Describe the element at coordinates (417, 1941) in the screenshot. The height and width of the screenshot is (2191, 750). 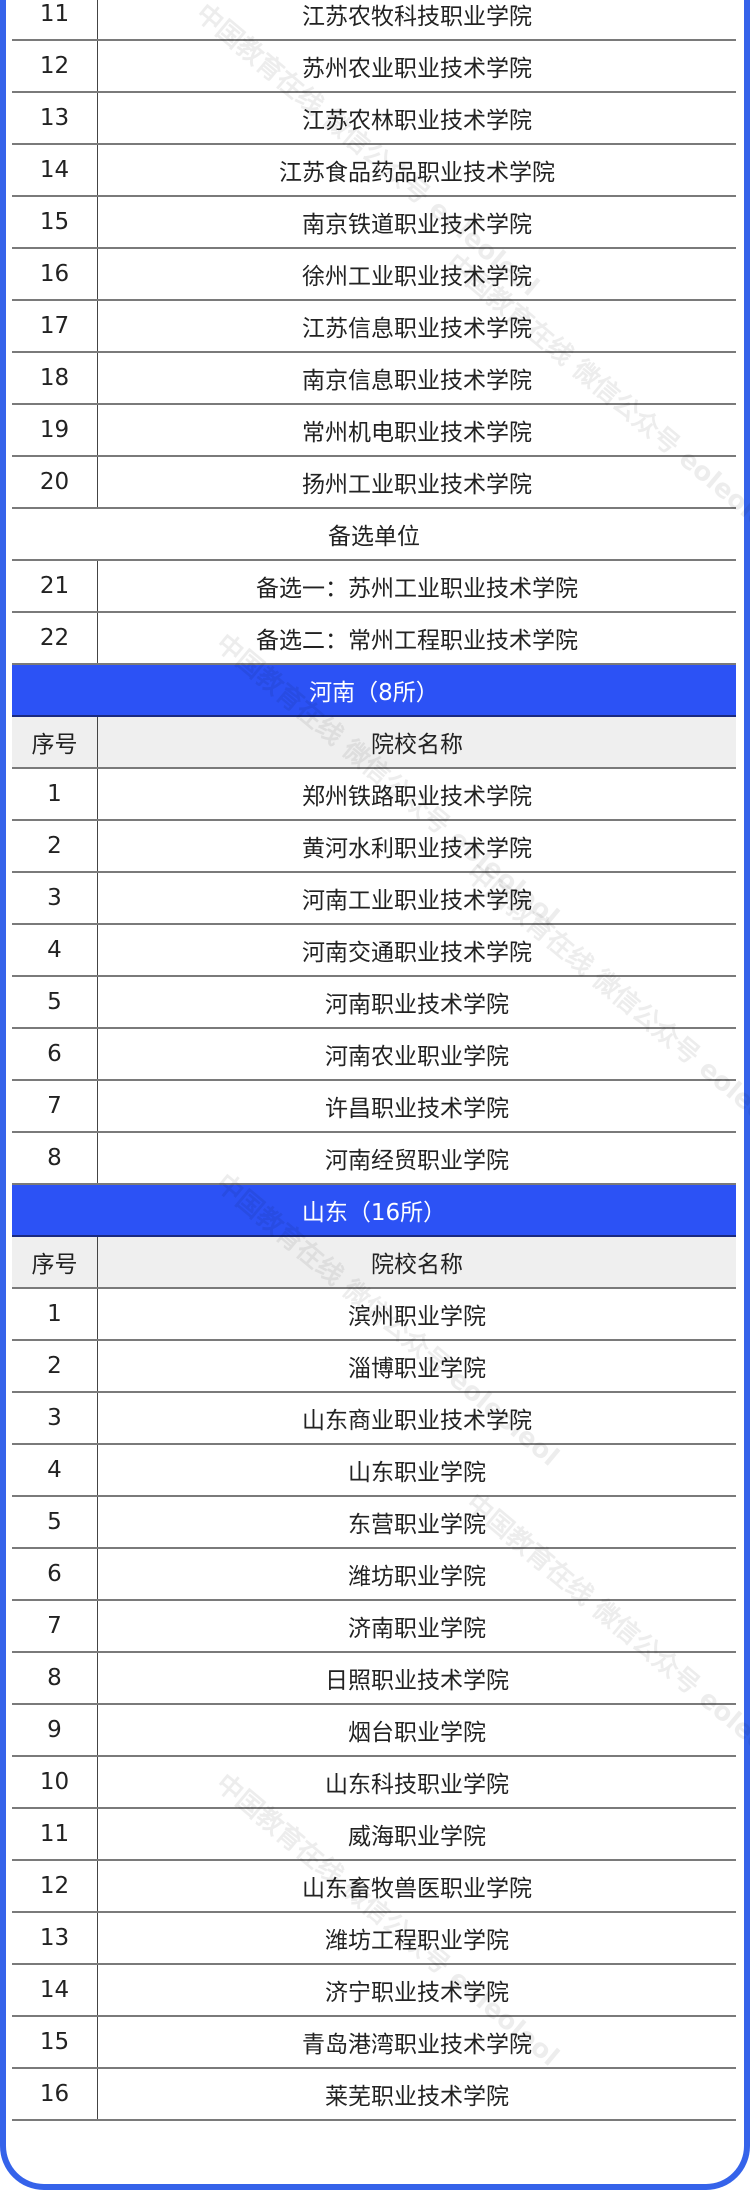
I see `school-name: 潍坊工程职业学院` at that location.